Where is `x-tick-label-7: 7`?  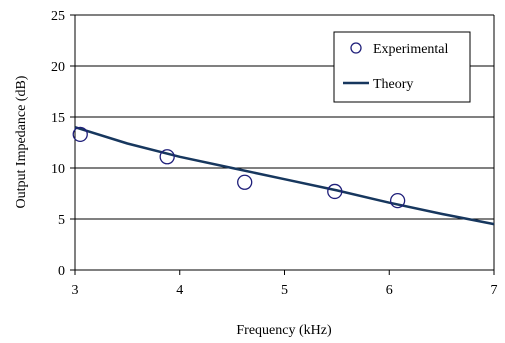 x-tick-label-7: 7 is located at coordinates (494, 290).